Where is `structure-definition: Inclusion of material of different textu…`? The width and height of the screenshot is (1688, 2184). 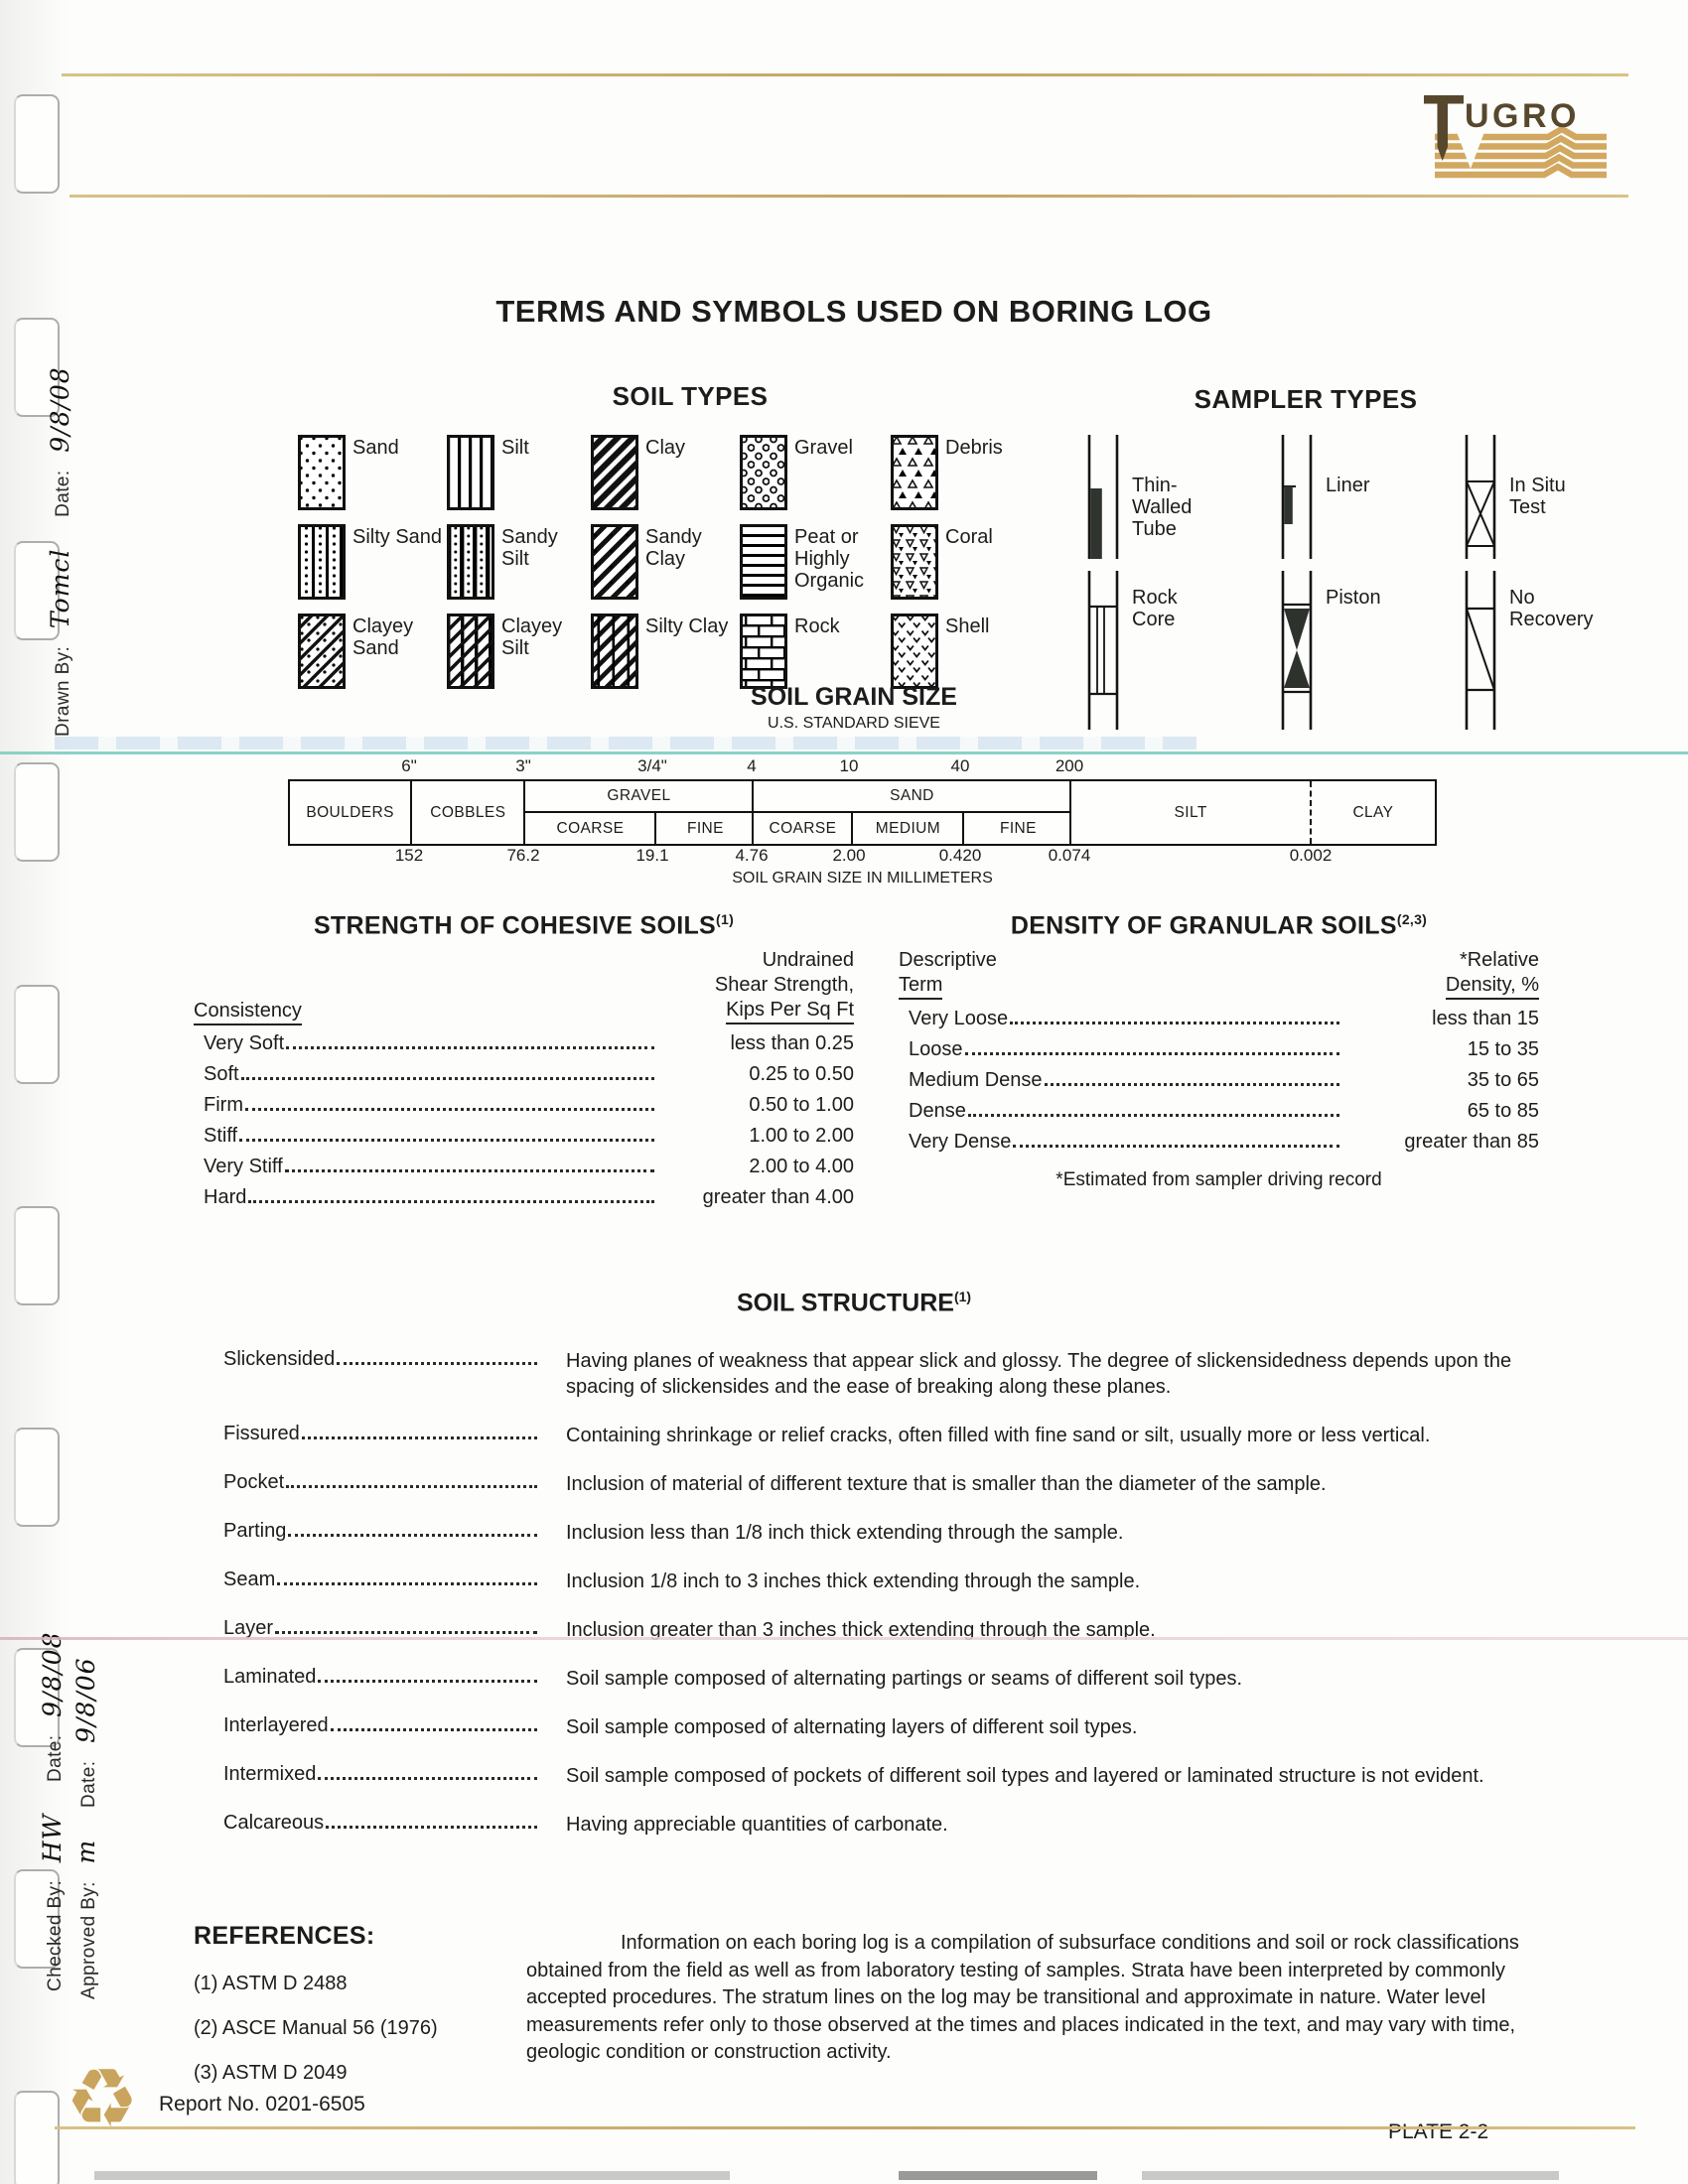 structure-definition: Inclusion of material of different textu… is located at coordinates (946, 1484).